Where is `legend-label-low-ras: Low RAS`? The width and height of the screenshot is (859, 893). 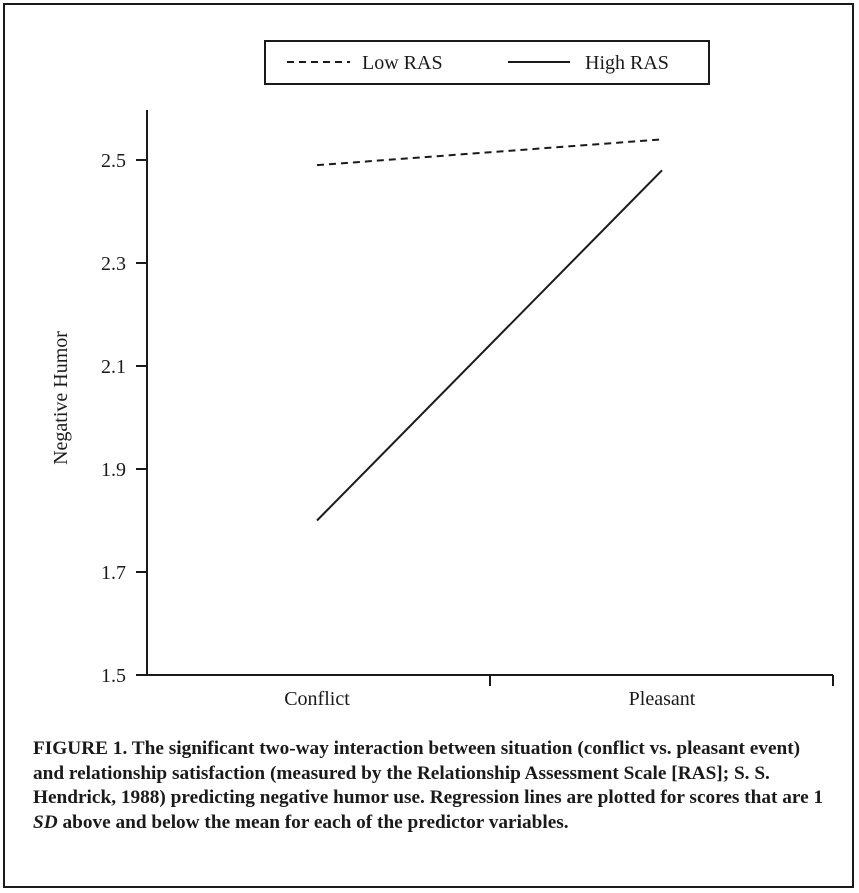 legend-label-low-ras: Low RAS is located at coordinates (402, 63).